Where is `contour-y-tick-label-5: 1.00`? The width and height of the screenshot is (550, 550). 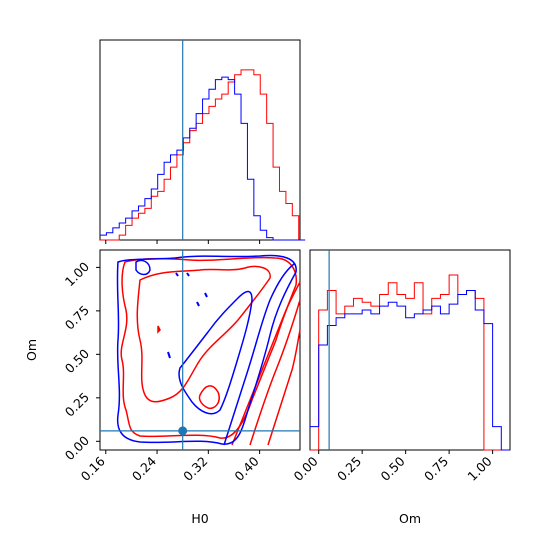 contour-y-tick-label-5: 1.00 is located at coordinates (77, 274).